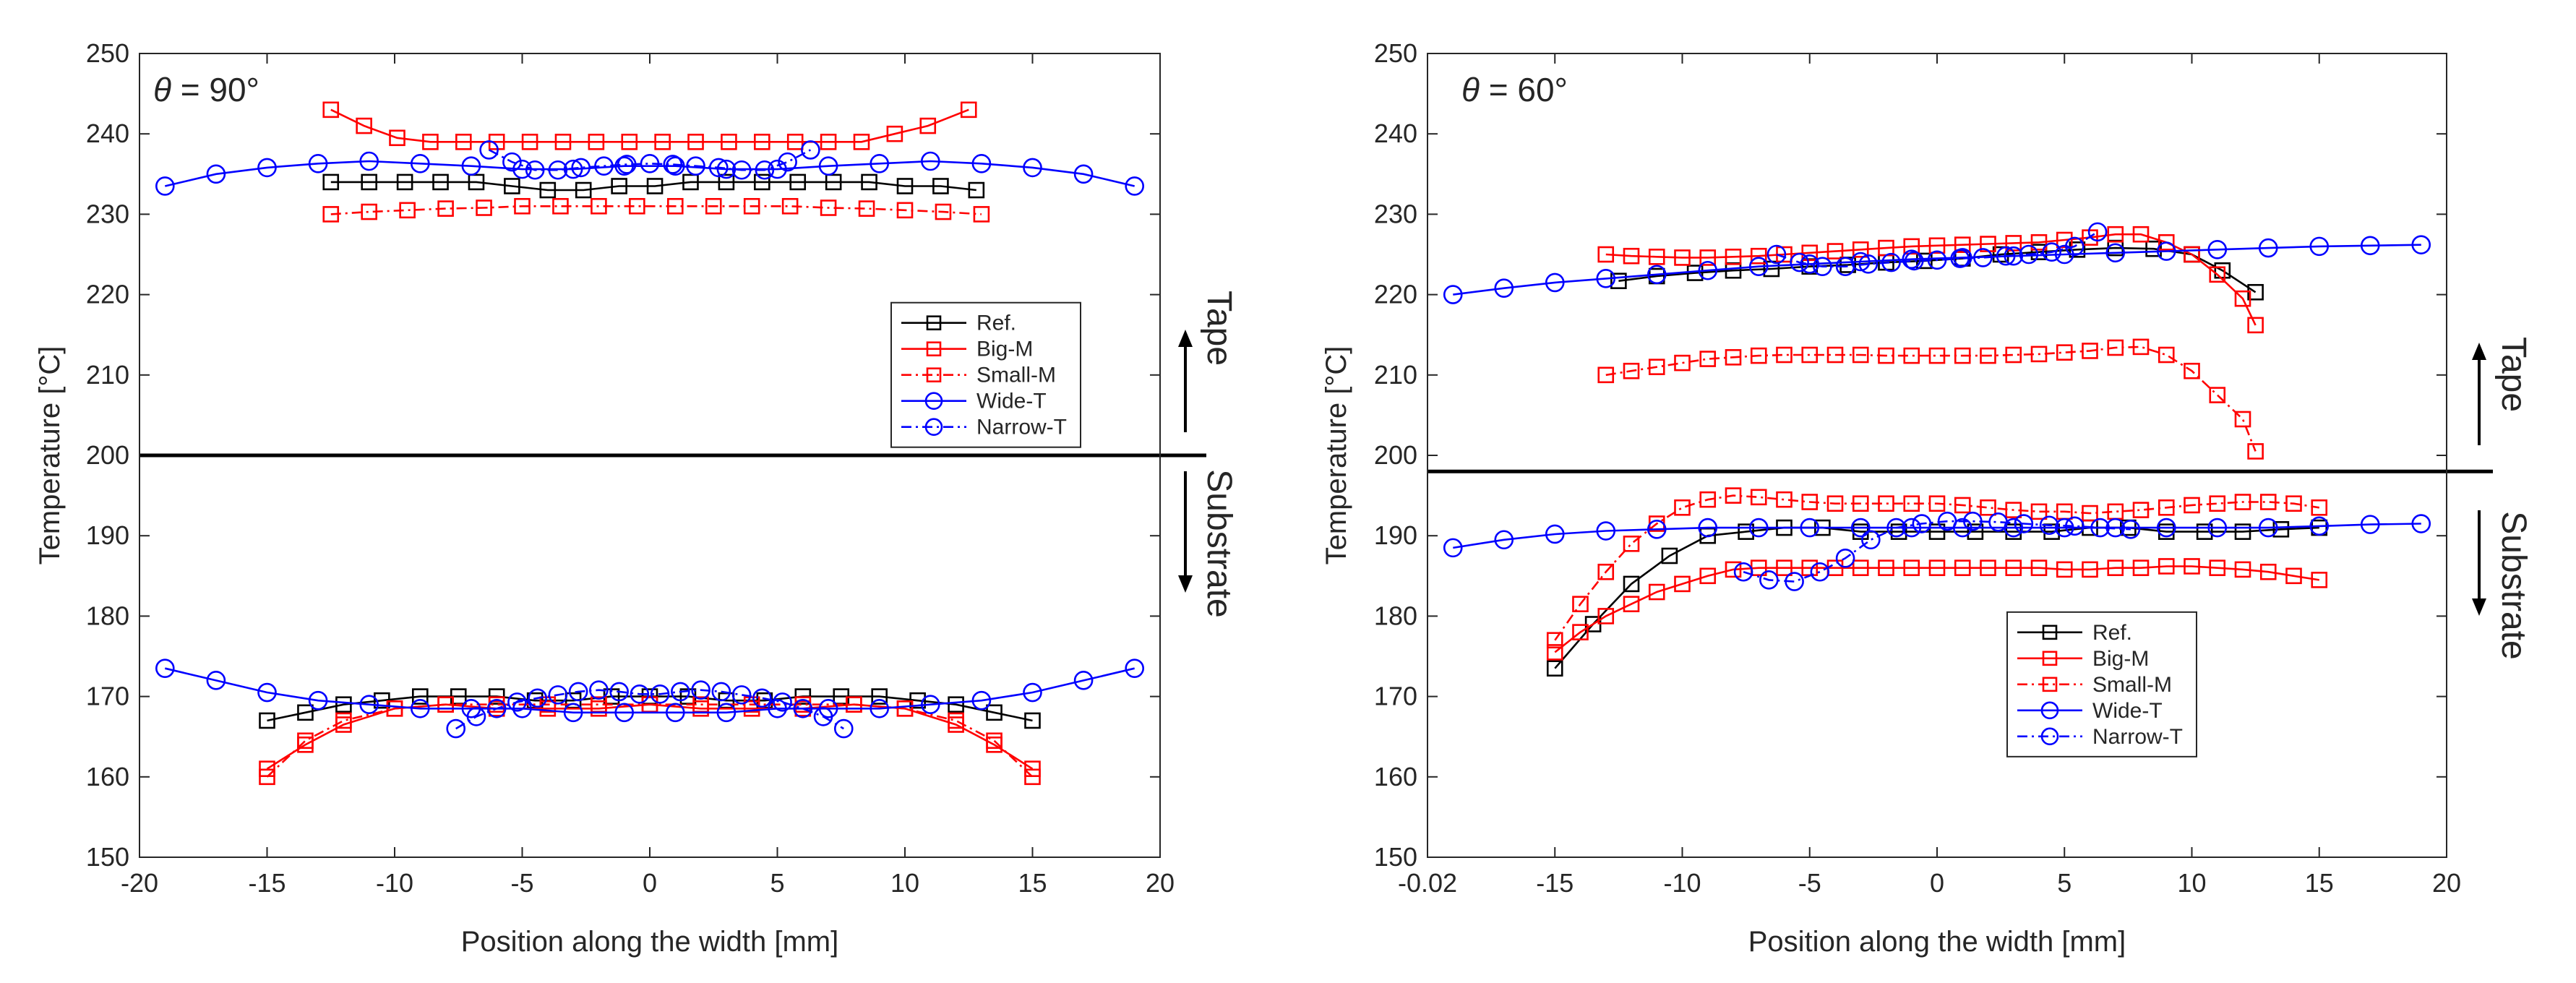 This screenshot has width=2576, height=983. Describe the element at coordinates (2132, 685) in the screenshot. I see `legend-label: Small-M` at that location.